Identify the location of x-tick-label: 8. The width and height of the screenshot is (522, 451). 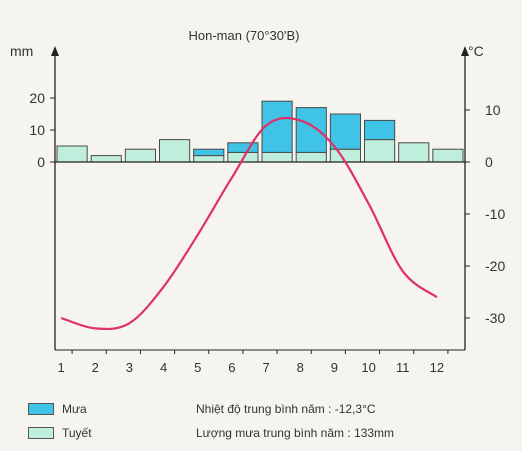
(300, 367).